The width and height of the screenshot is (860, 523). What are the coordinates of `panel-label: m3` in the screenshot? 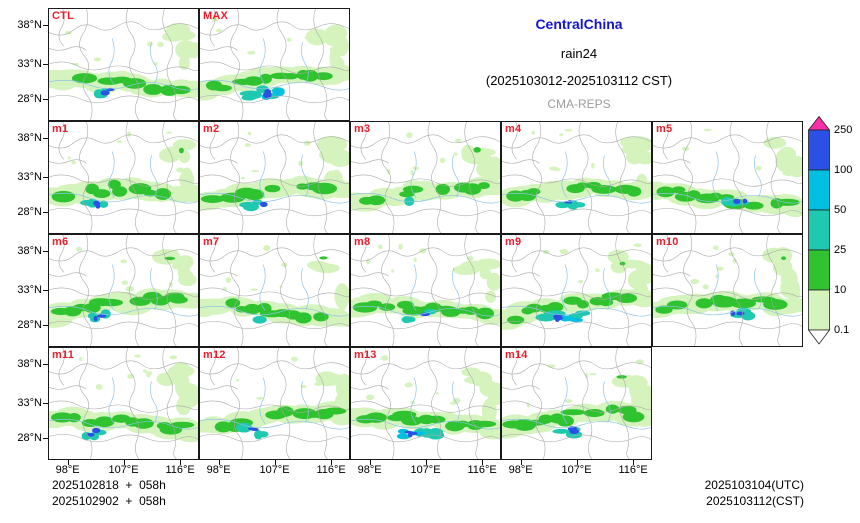 It's located at (362, 129).